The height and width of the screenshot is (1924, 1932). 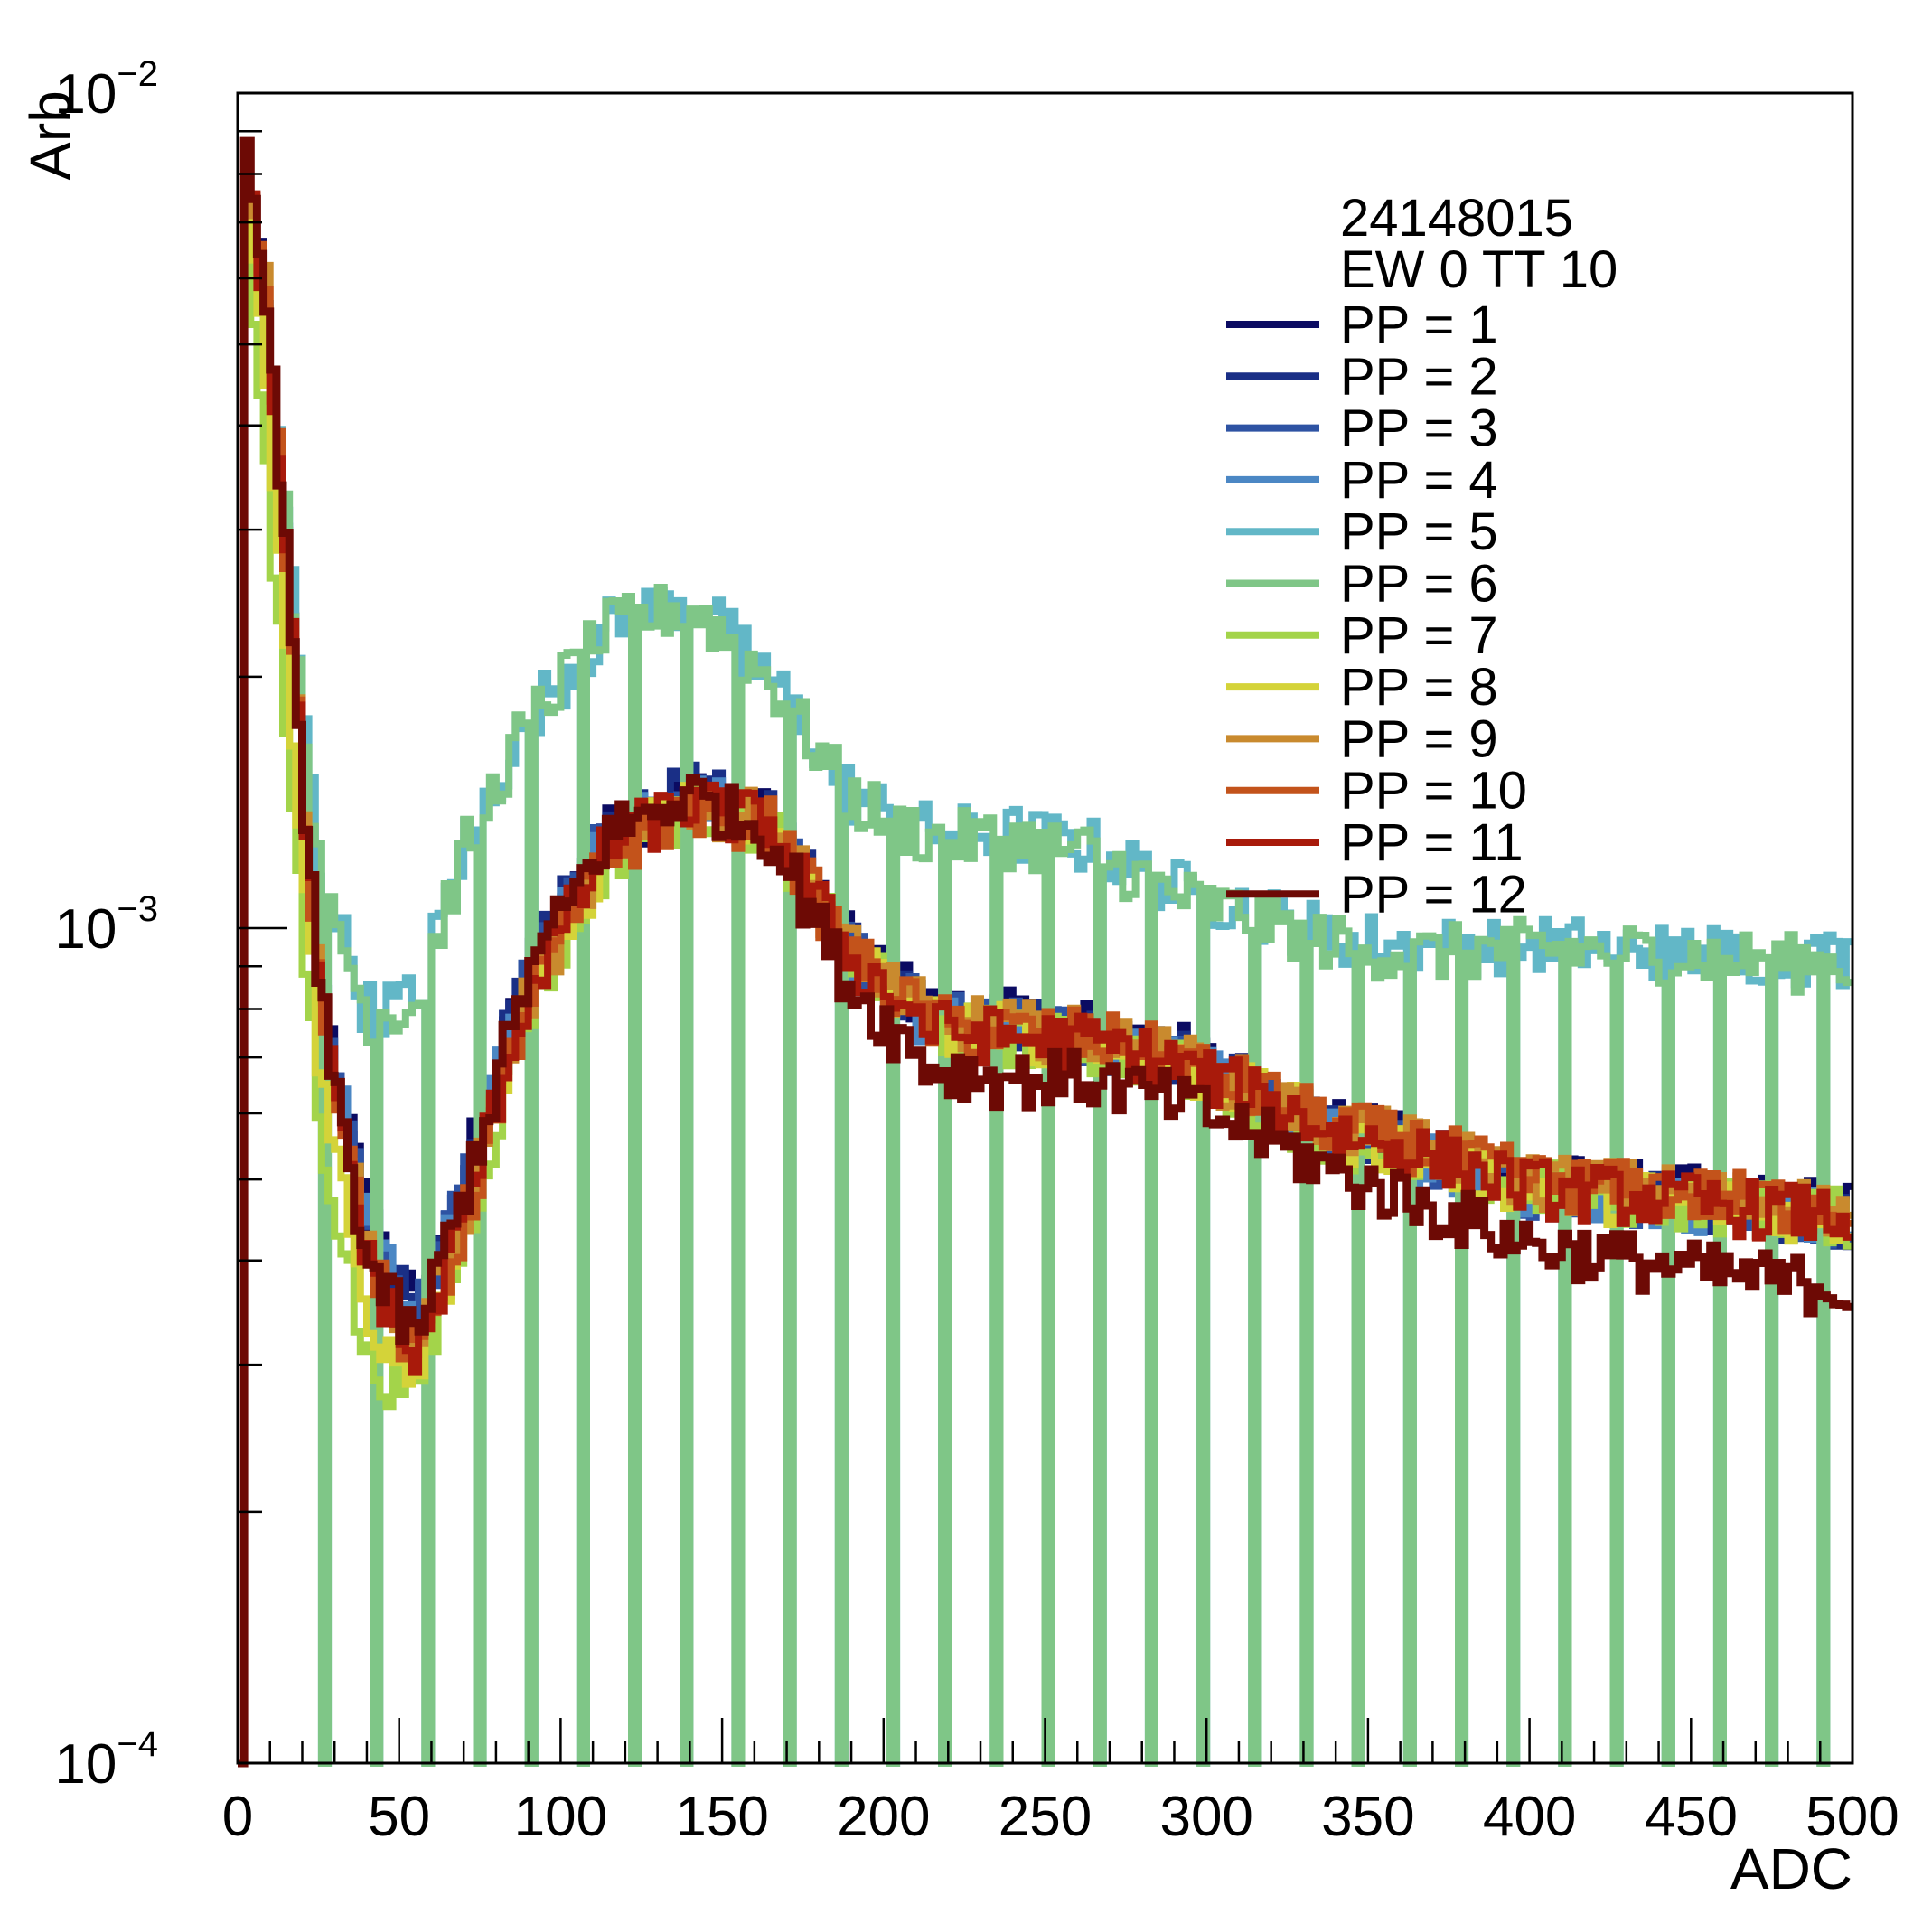 I want to click on legend-label: PP = 1, so click(x=1419, y=325).